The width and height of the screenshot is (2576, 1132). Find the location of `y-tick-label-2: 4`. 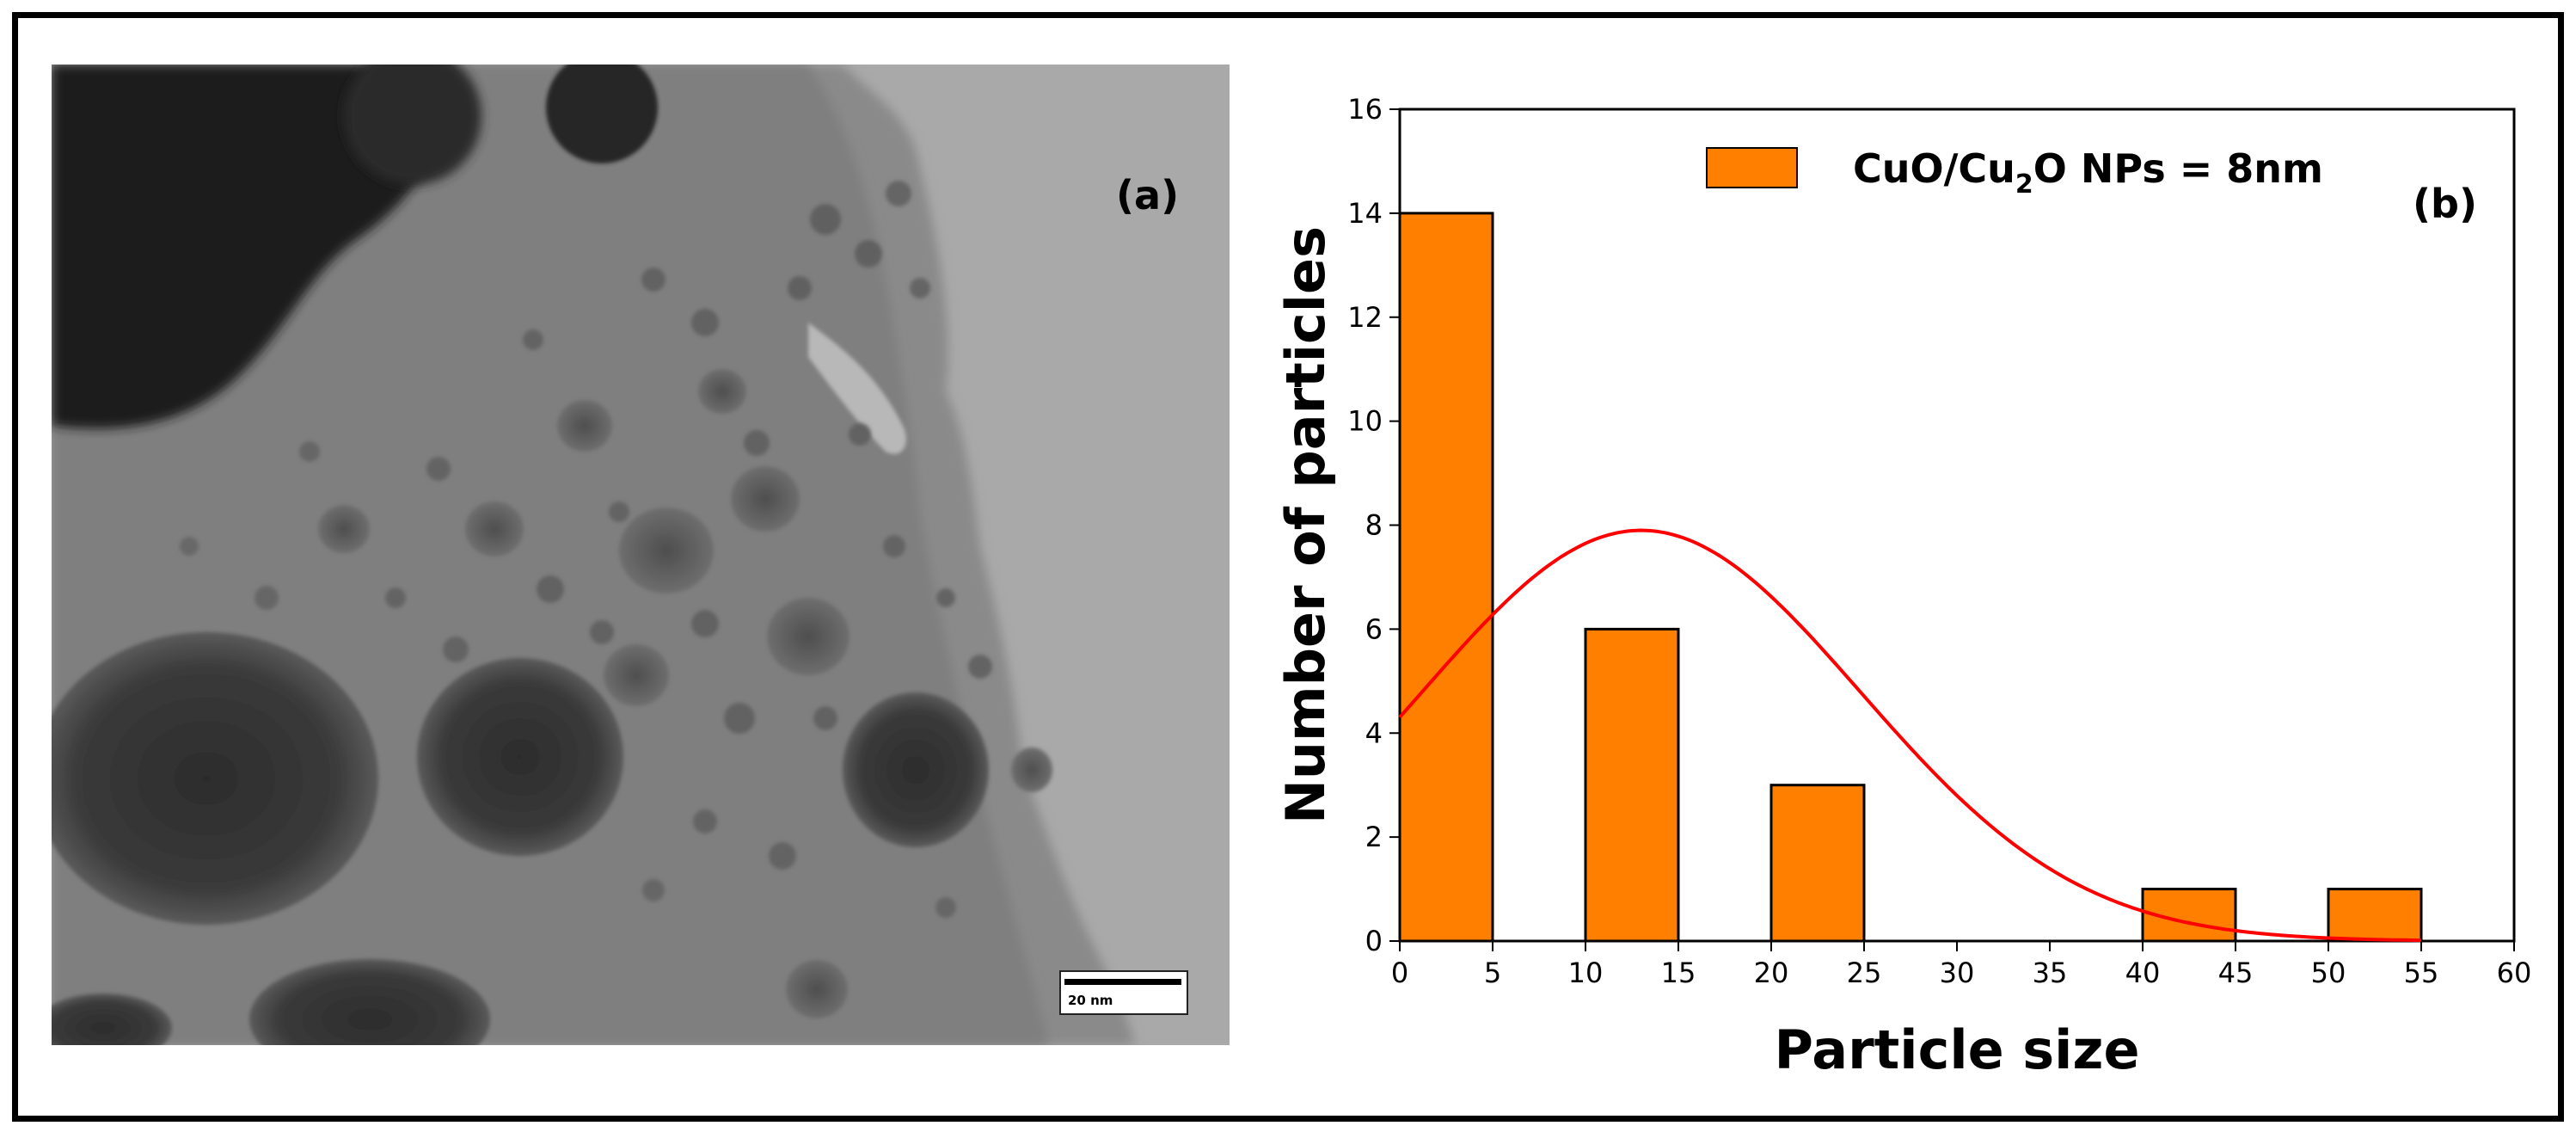

y-tick-label-2: 4 is located at coordinates (1374, 733).